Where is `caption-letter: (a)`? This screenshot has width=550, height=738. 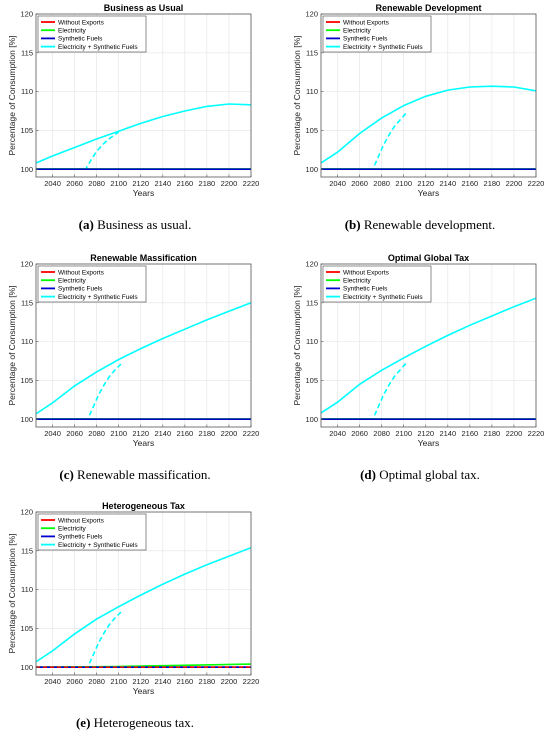 caption-letter: (a) is located at coordinates (86, 224).